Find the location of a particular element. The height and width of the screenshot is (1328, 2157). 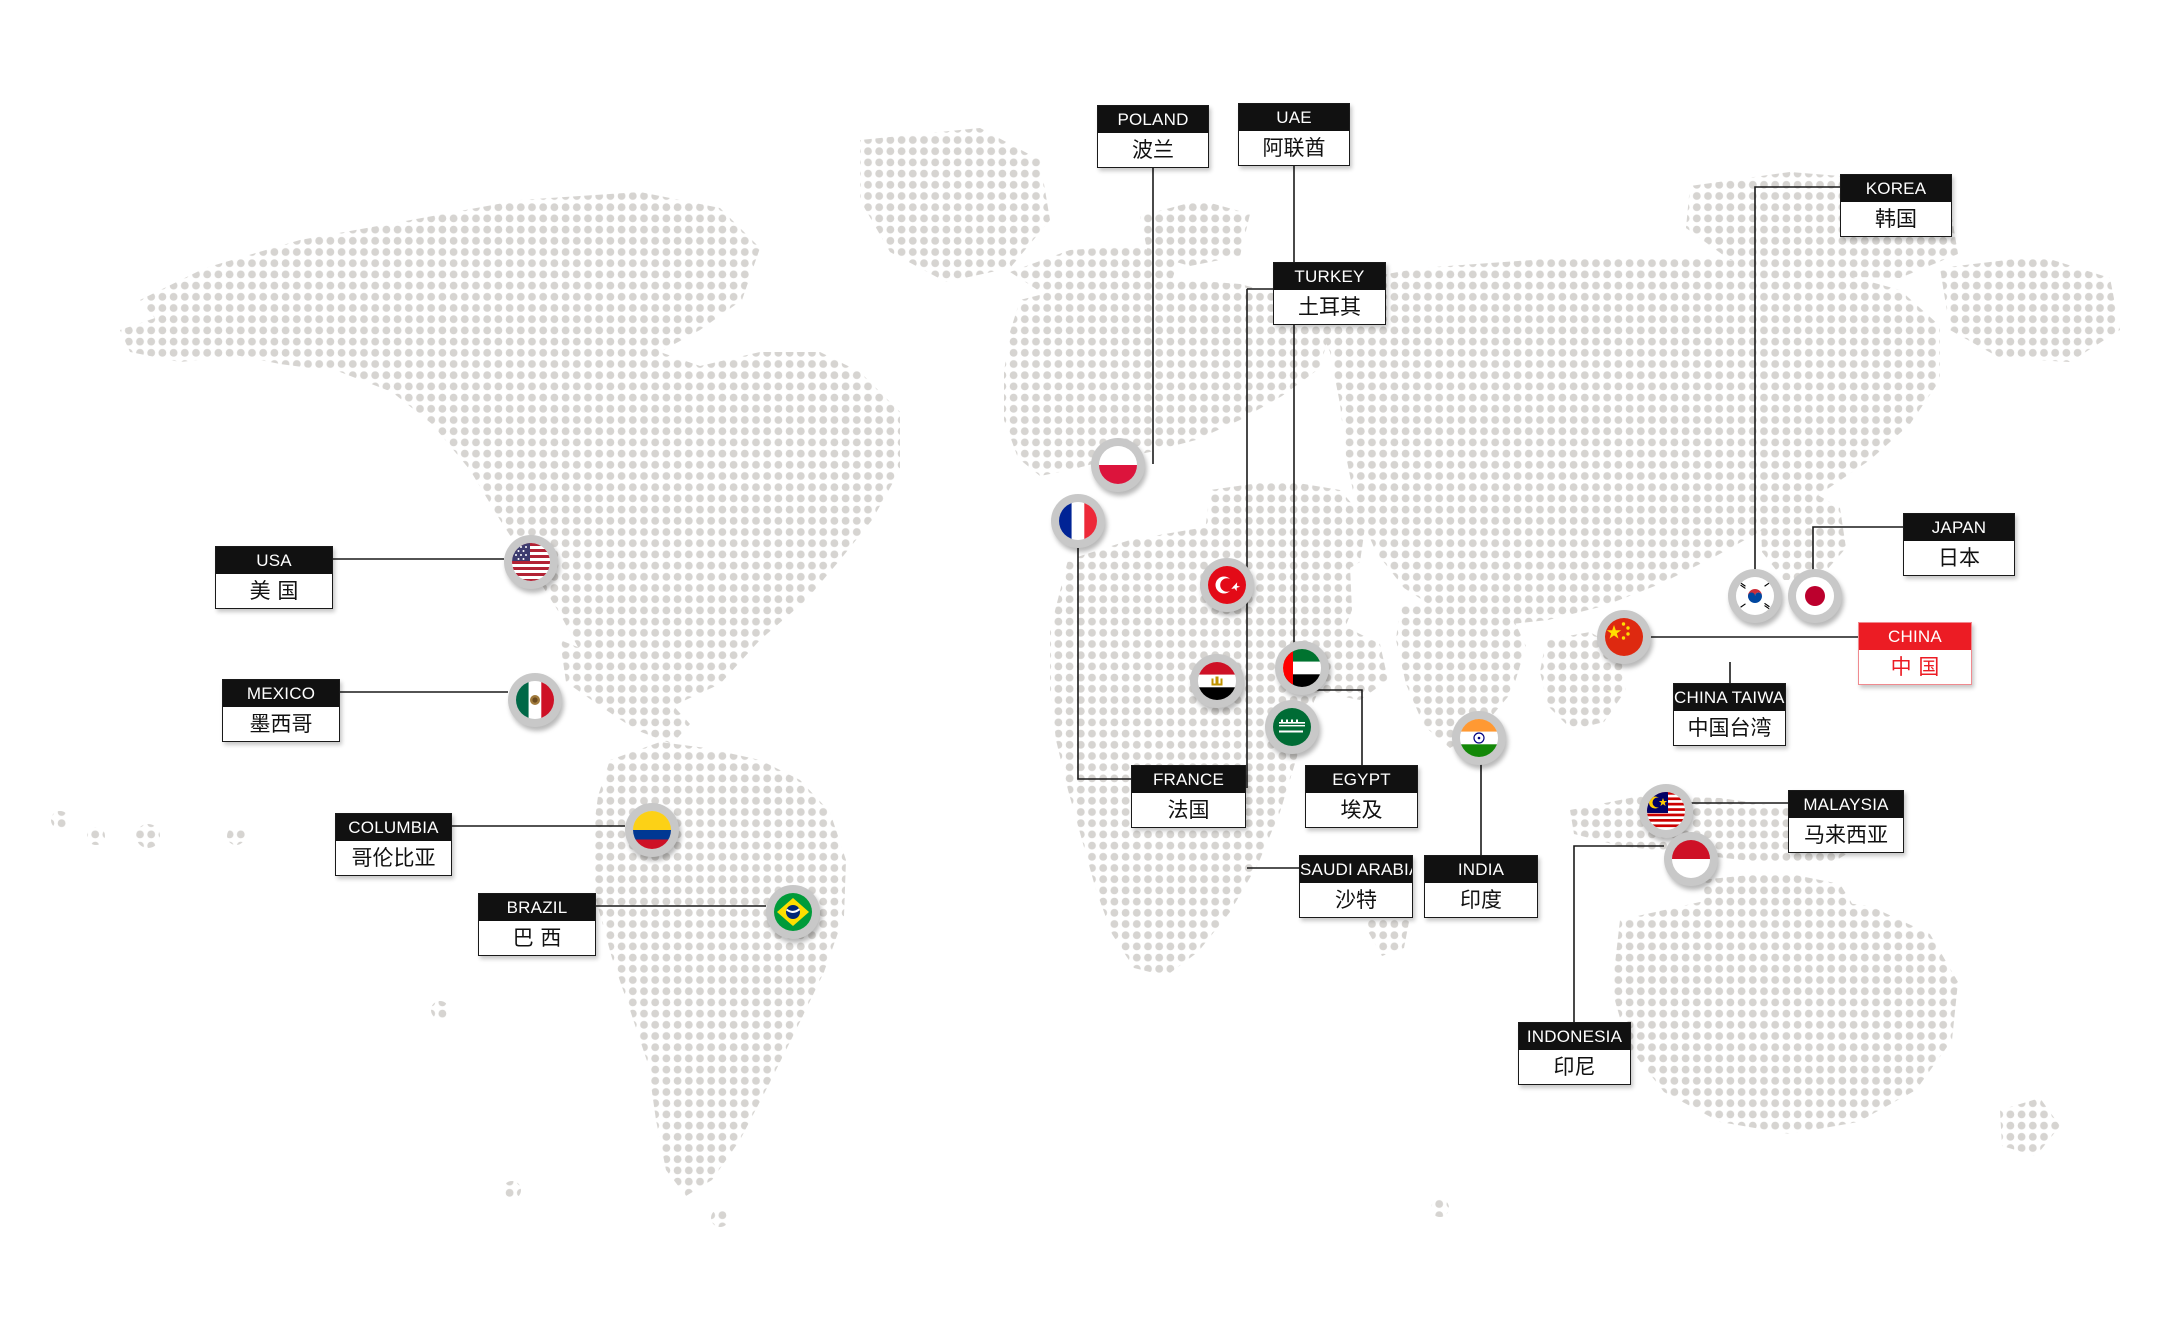

callout-name-saudi-arabia: SAUDI ARABIA is located at coordinates (1356, 869).